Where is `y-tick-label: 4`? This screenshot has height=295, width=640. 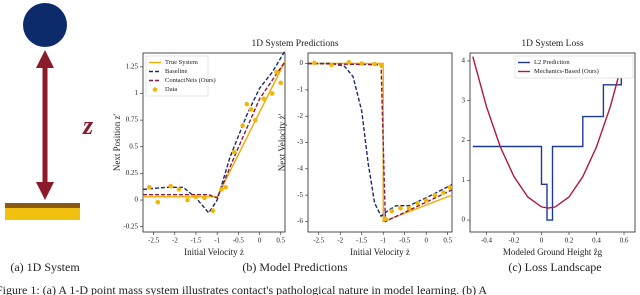 y-tick-label: 4 is located at coordinates (464, 61).